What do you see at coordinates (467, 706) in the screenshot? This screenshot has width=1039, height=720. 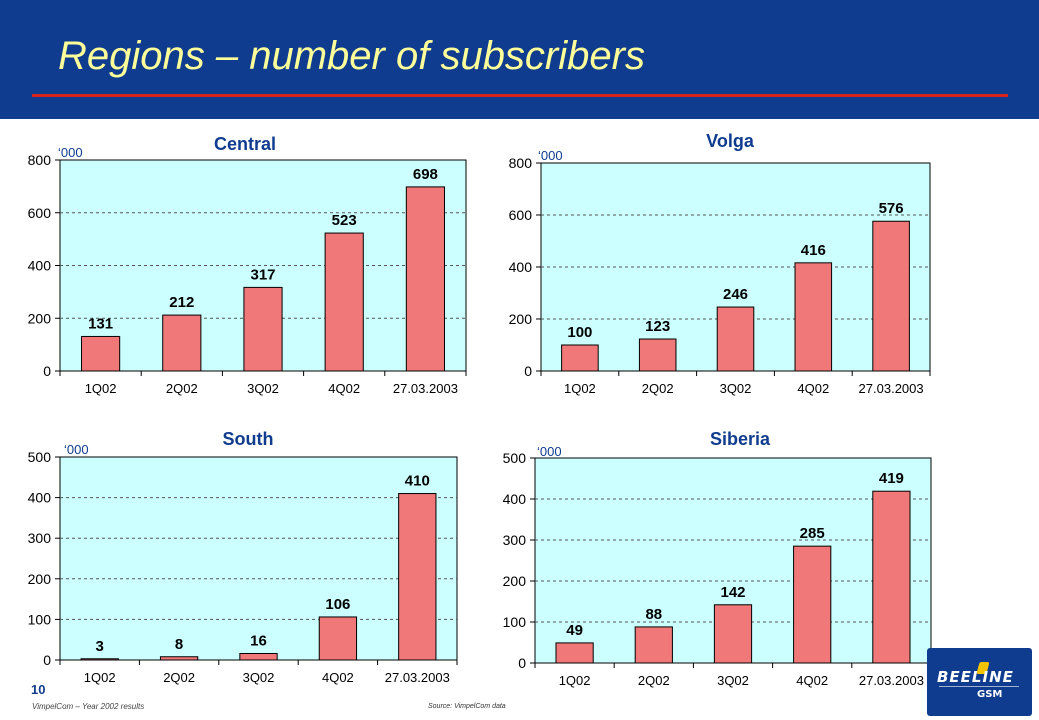 I see `footer-source: Source: VimpelCom data` at bounding box center [467, 706].